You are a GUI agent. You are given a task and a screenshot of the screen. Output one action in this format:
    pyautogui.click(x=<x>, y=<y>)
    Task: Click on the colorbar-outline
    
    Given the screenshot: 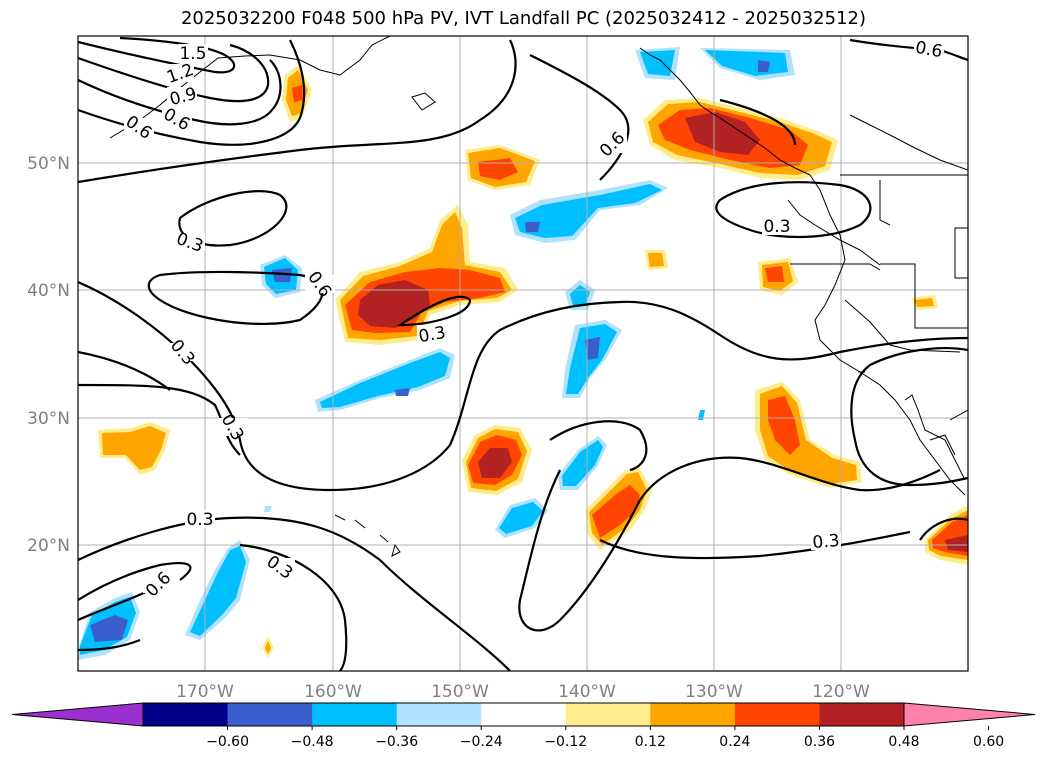 What is the action you would take?
    pyautogui.click(x=523, y=714)
    